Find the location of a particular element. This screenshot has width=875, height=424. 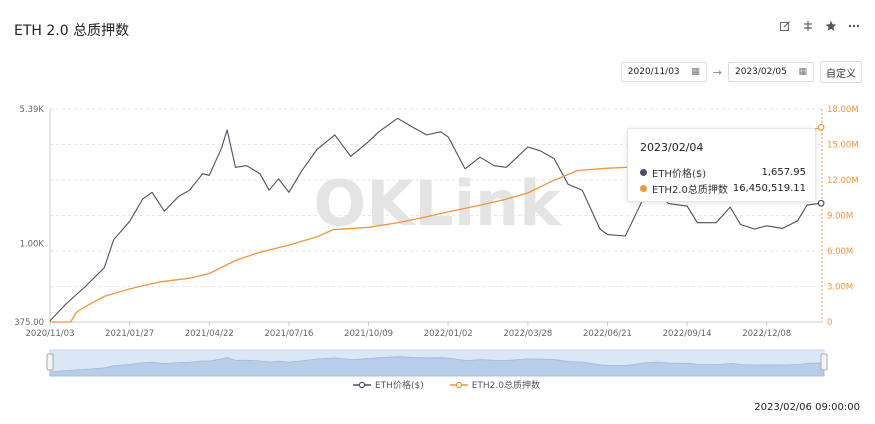

right-tick-label: 18.00M is located at coordinates (843, 110).